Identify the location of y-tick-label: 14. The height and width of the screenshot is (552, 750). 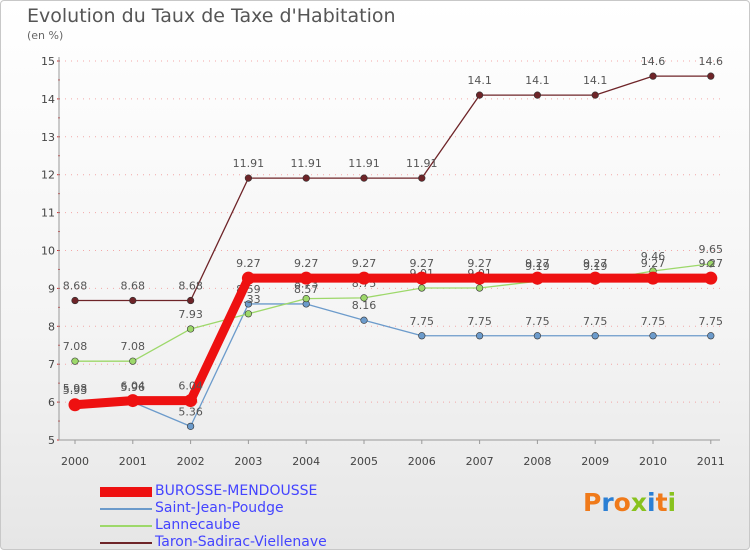
(48, 99).